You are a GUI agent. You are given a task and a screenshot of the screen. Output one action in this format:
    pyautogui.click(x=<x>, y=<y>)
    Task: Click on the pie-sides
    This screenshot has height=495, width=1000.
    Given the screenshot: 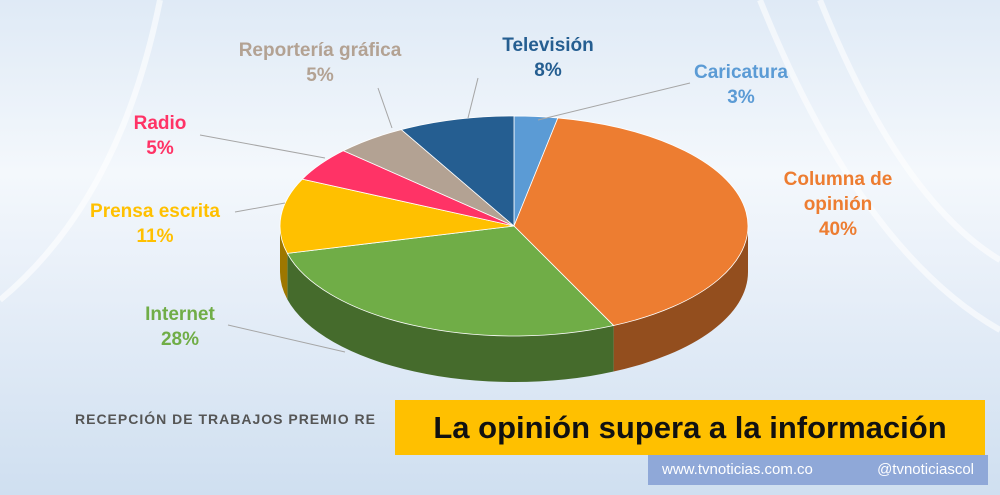 What is the action you would take?
    pyautogui.click(x=514, y=304)
    